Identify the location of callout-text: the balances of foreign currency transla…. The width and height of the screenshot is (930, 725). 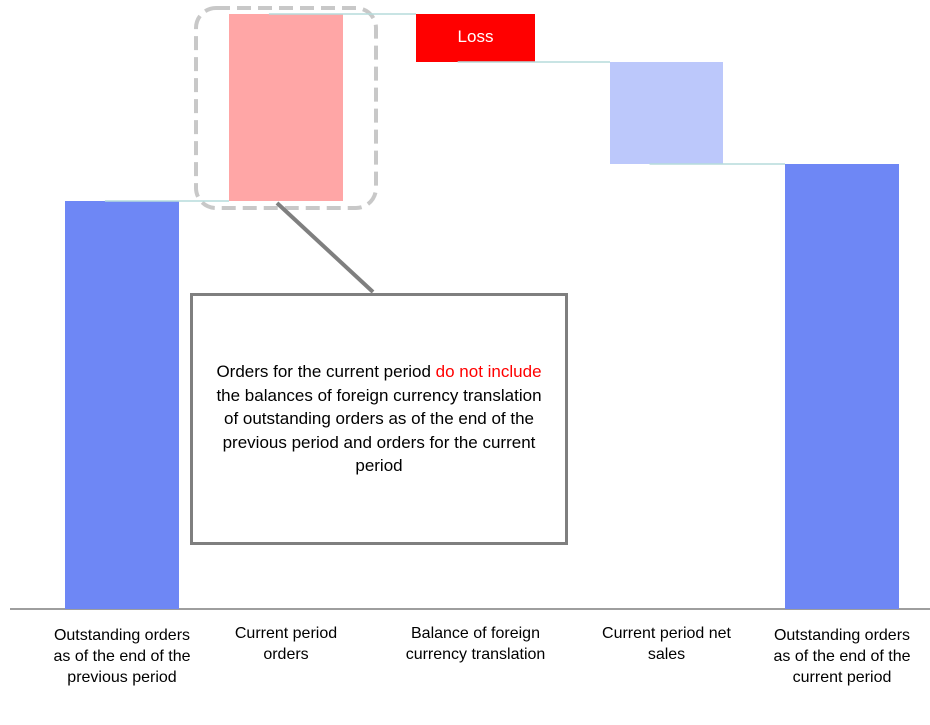
(379, 430).